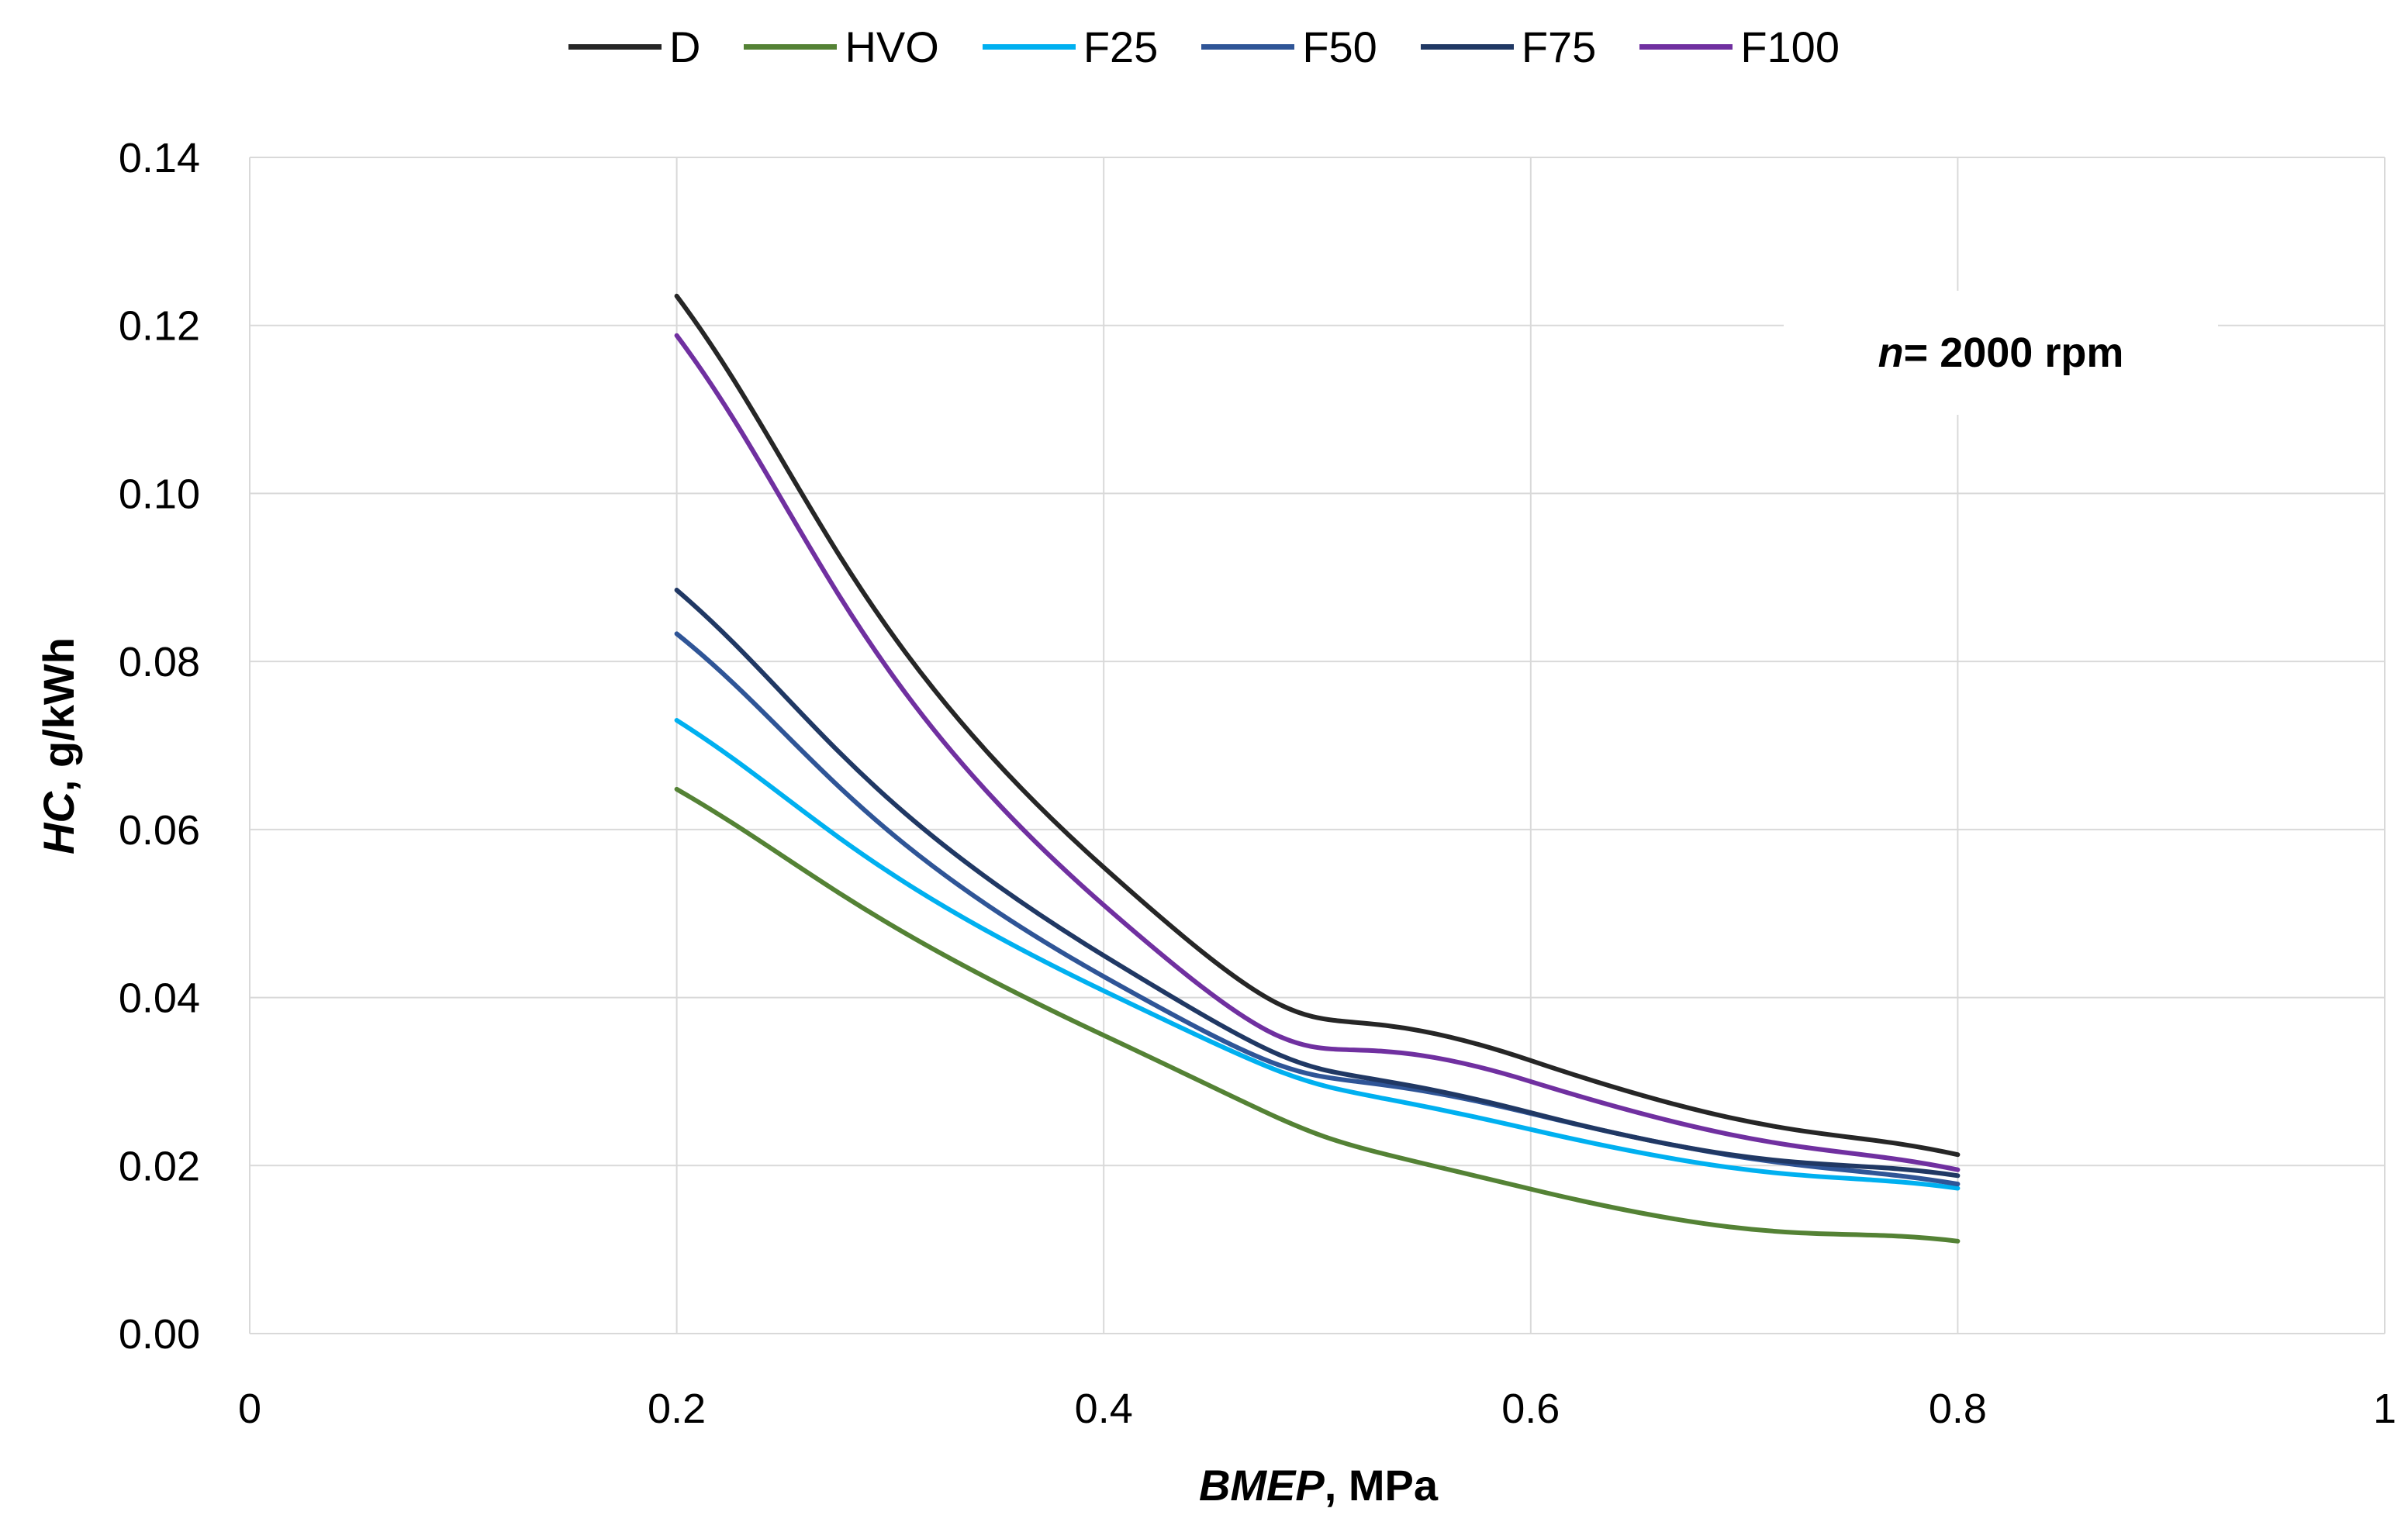  I want to click on legend-item-f25: F25, so click(1070, 47).